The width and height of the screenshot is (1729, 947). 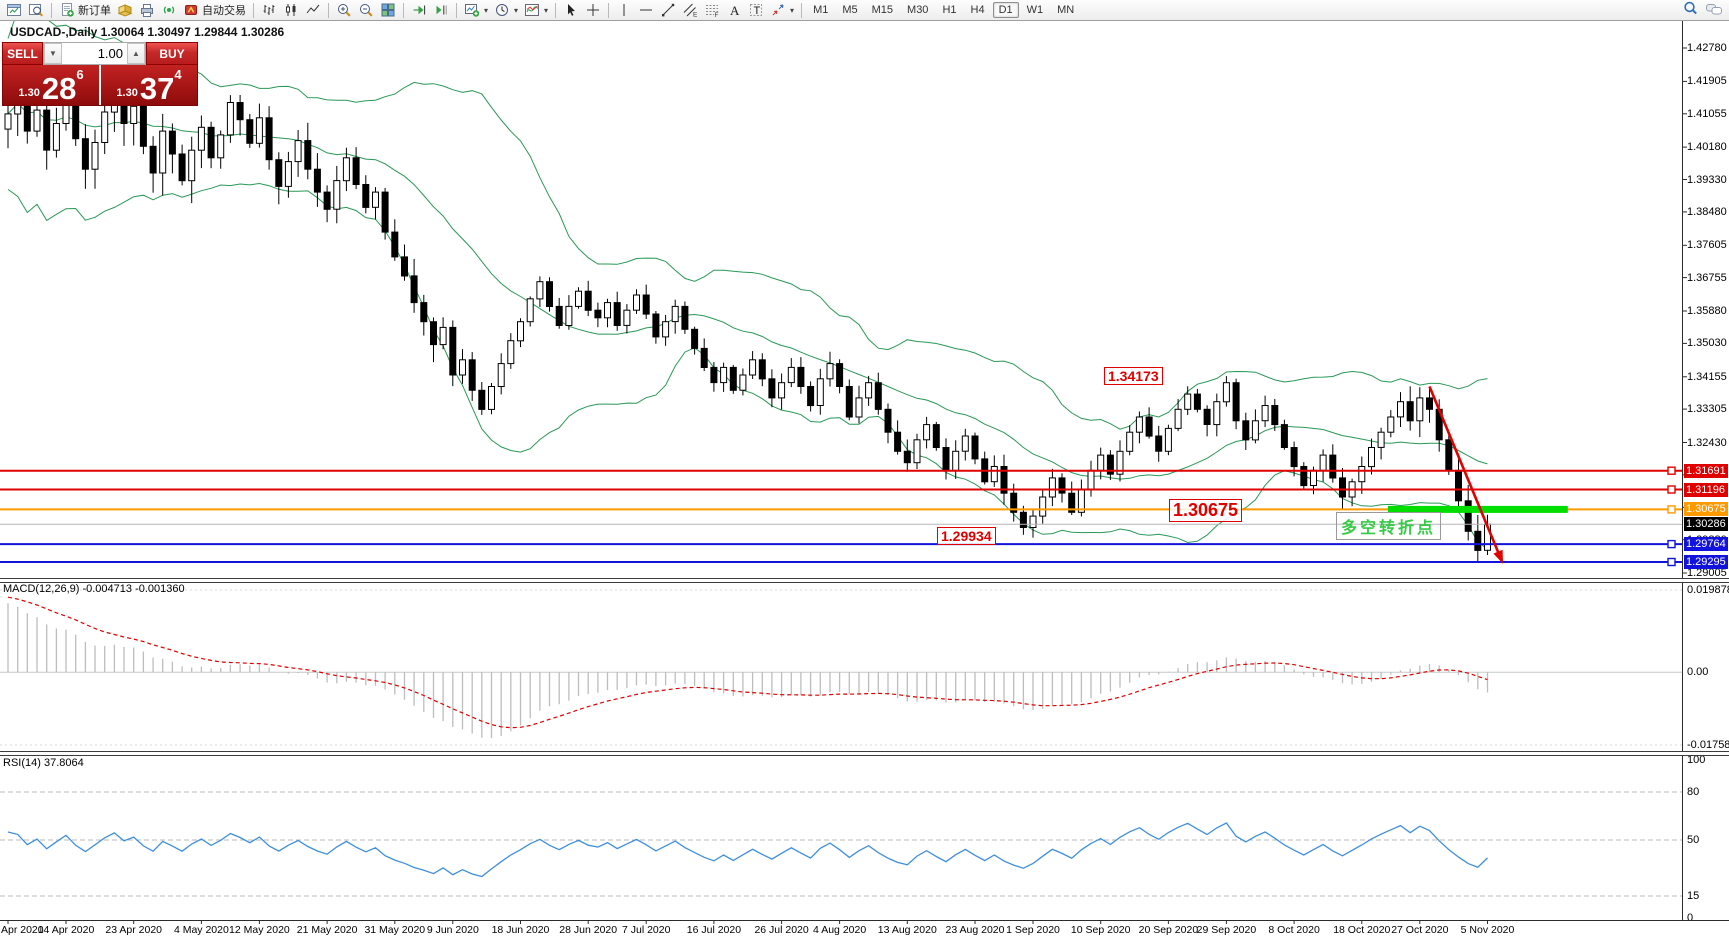 What do you see at coordinates (100, 85) in the screenshot?
I see `bid-ask-display: 1.30 28 6 1.30 37 4` at bounding box center [100, 85].